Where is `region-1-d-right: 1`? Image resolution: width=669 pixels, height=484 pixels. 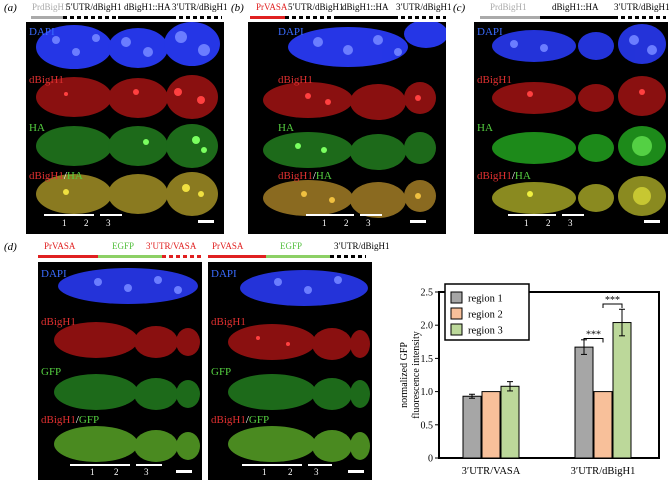 region-1-d-right: 1 is located at coordinates (264, 472).